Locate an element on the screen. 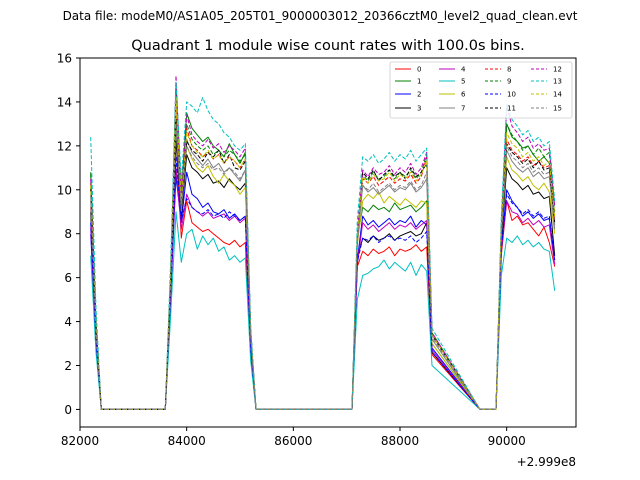 The width and height of the screenshot is (640, 480). legend-box is located at coordinates (481, 90).